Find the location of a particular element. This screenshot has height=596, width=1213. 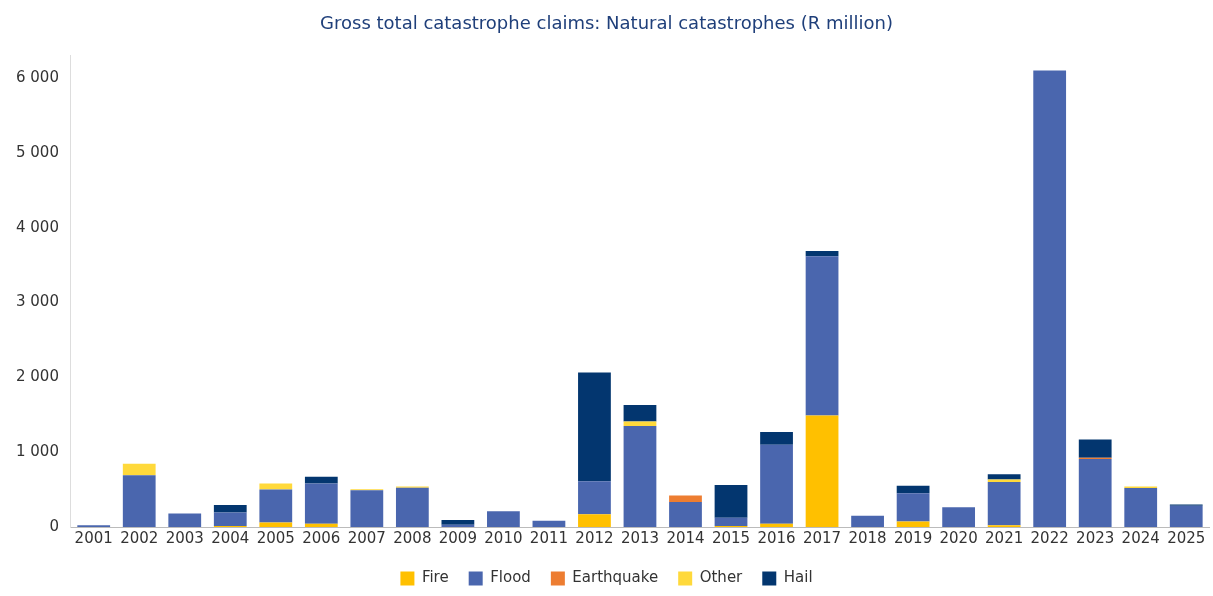

x-tick-label: 2025 is located at coordinates (1186, 537).